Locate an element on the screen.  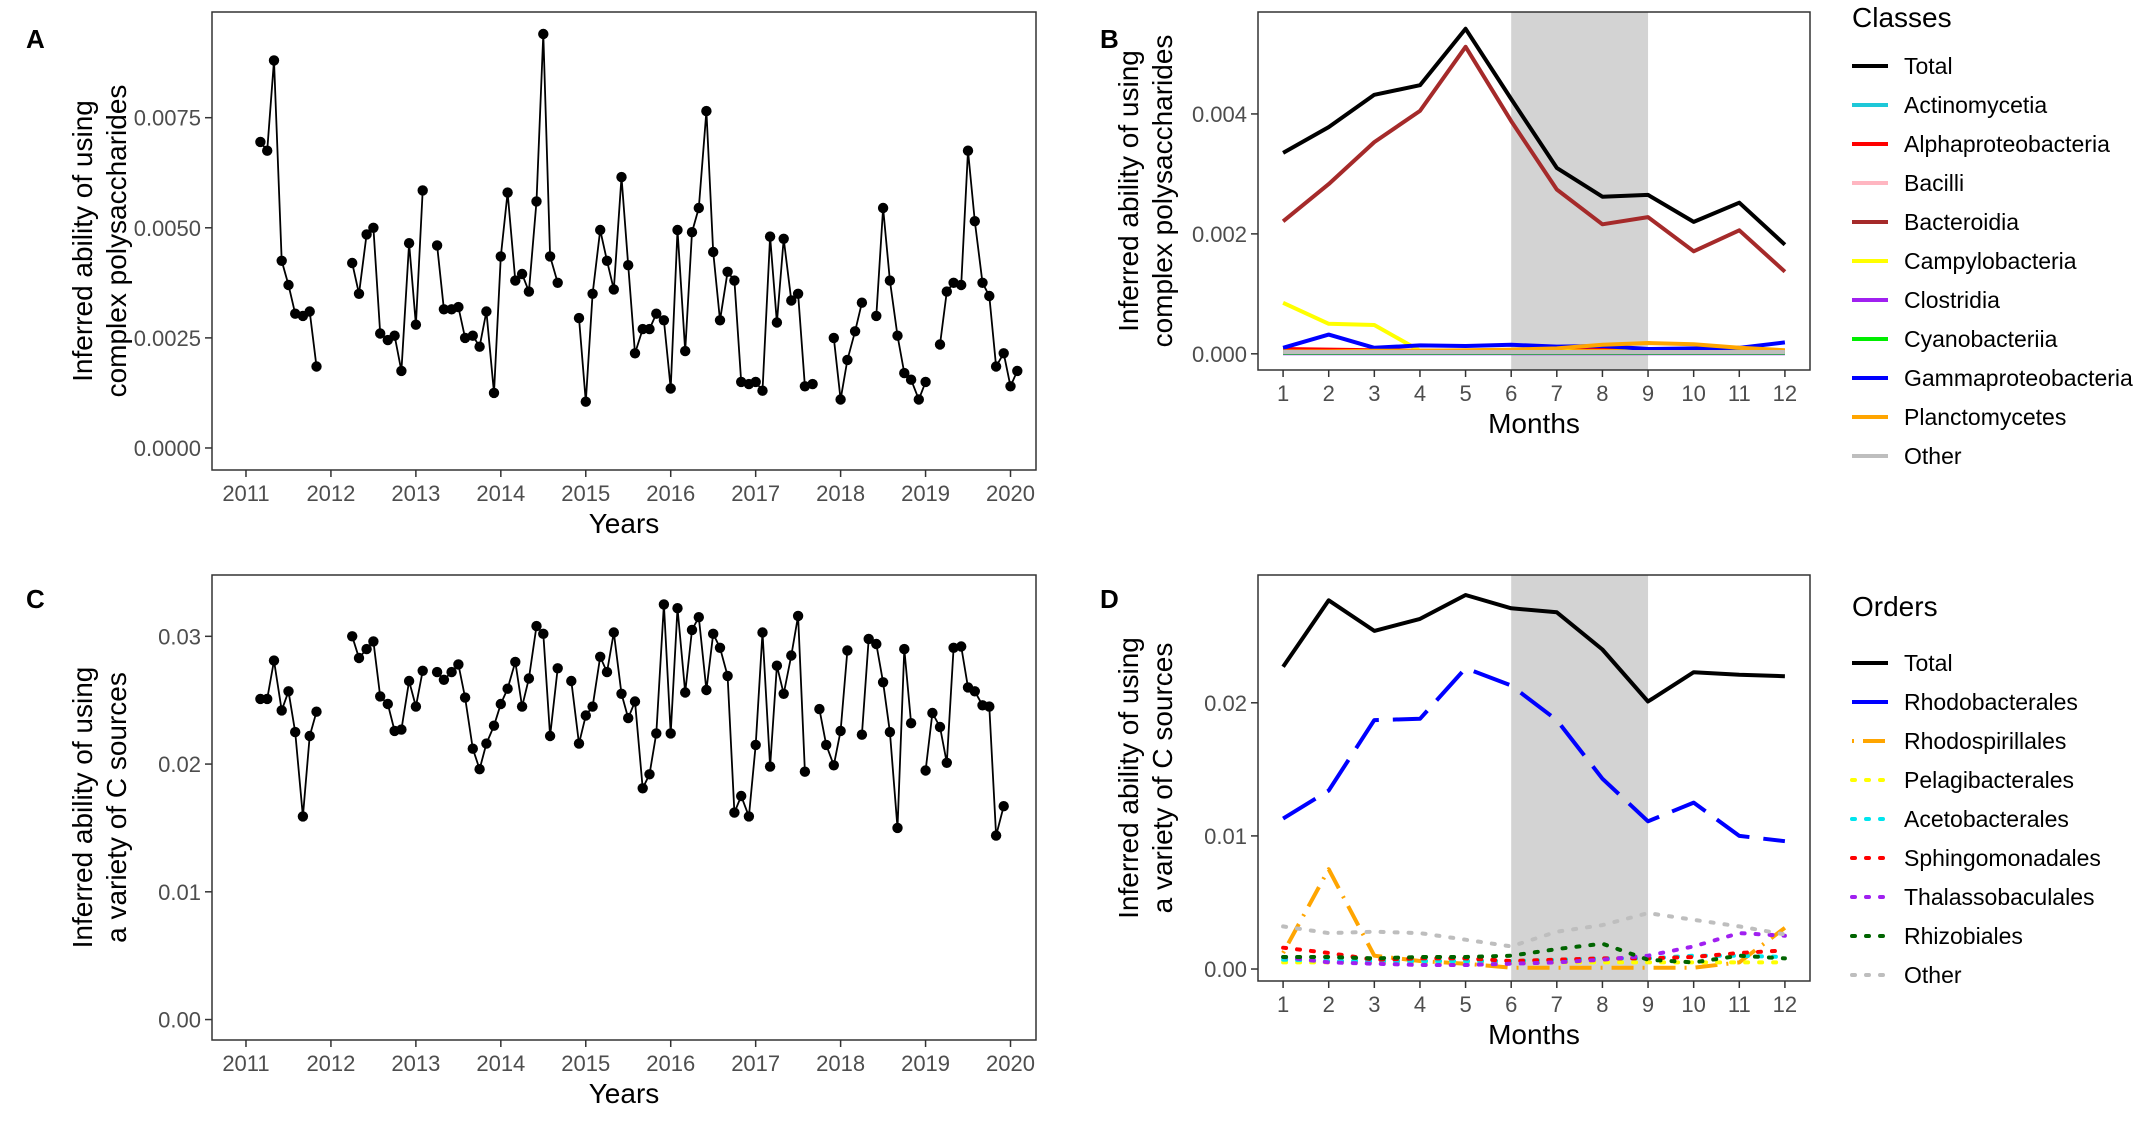
y-axis-title-line: a variety of C sources is located at coordinates (116, 807).